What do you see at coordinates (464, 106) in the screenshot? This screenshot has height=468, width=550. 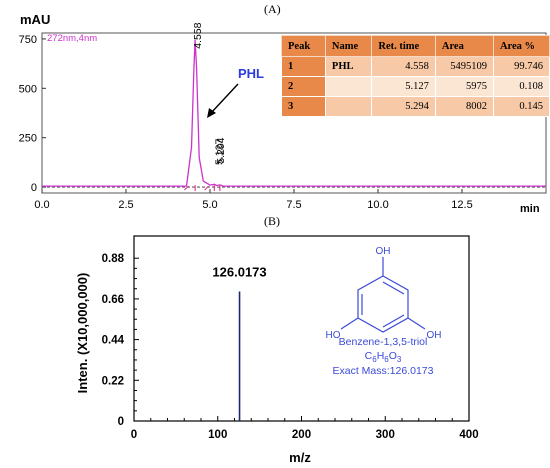 I see `table-cell: 8002` at bounding box center [464, 106].